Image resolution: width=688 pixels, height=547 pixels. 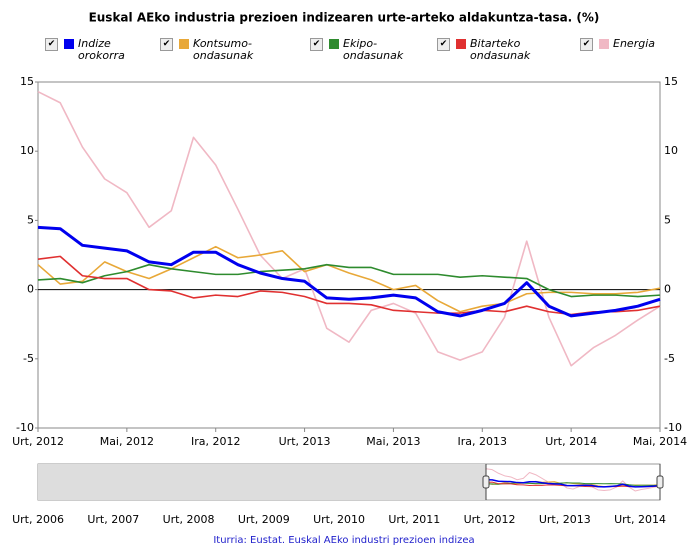 What do you see at coordinates (500, 49) in the screenshot?
I see `legend-label: Bitarteko ondasunak` at bounding box center [500, 49].